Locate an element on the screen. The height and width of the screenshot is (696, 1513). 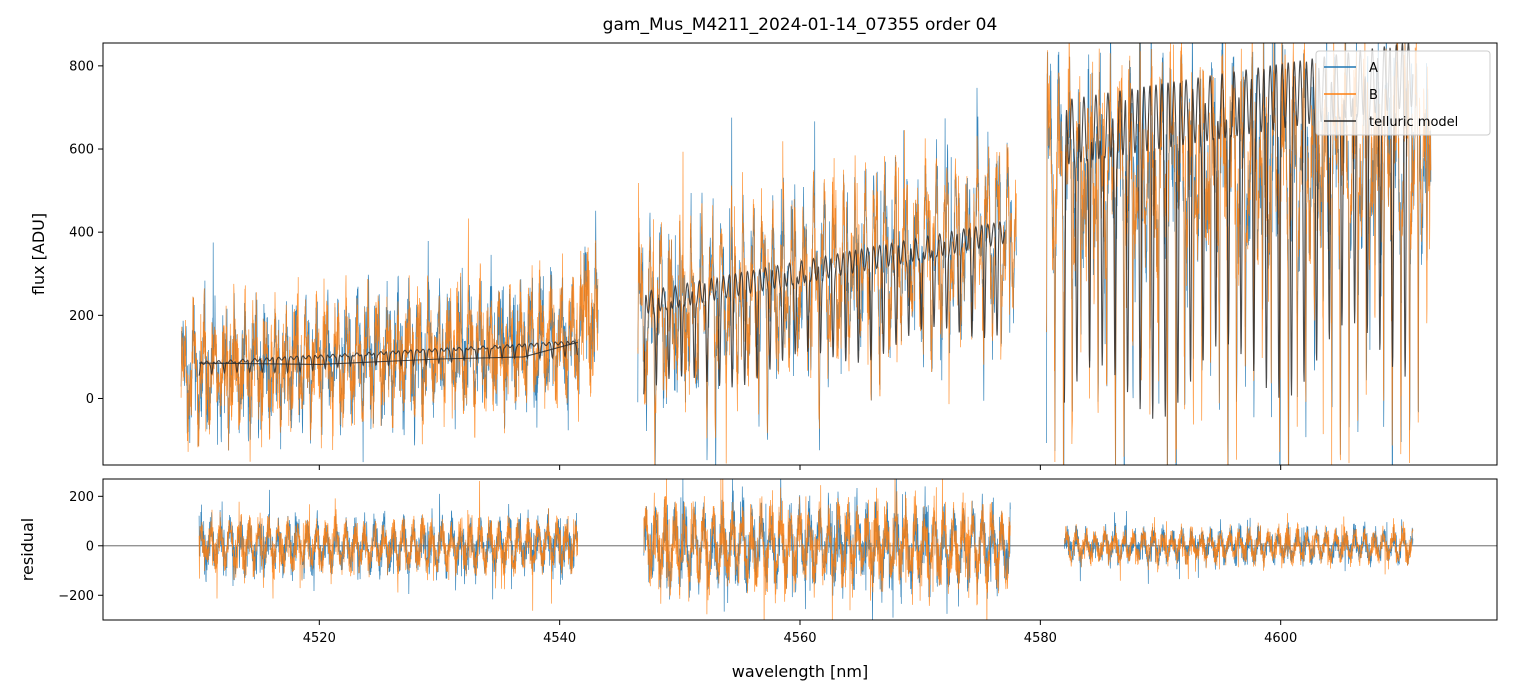
x-tick-label: 4520 is located at coordinates (319, 638).